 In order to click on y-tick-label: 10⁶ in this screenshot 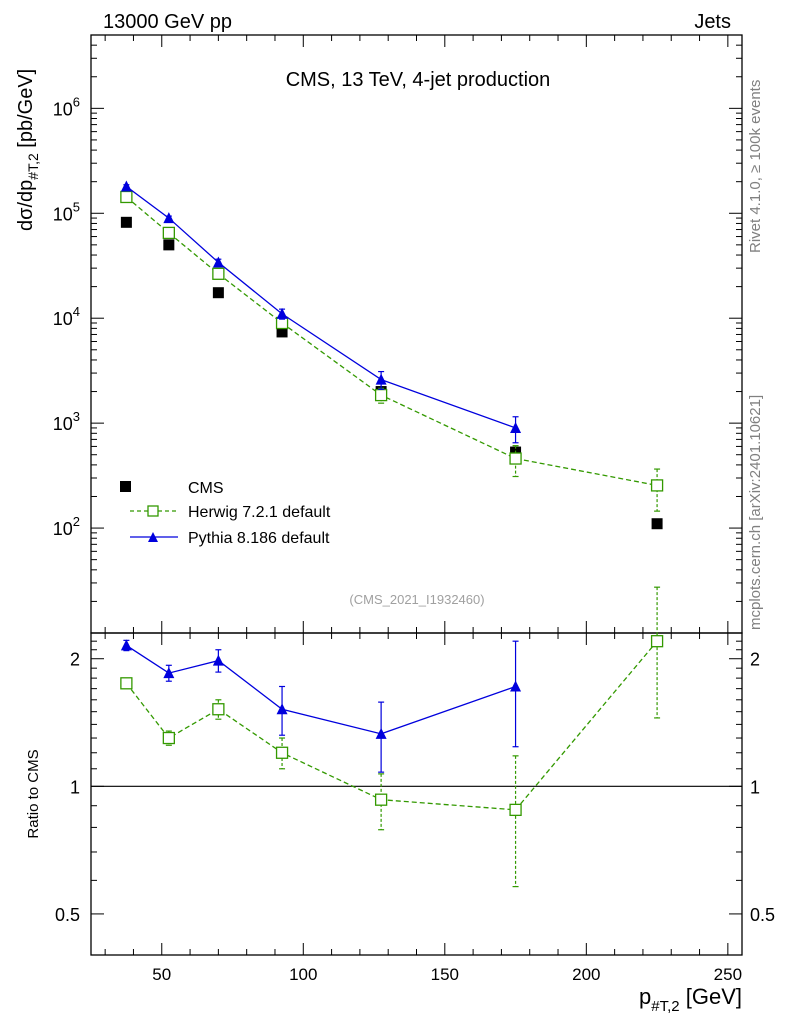, I will do `click(66, 106)`.